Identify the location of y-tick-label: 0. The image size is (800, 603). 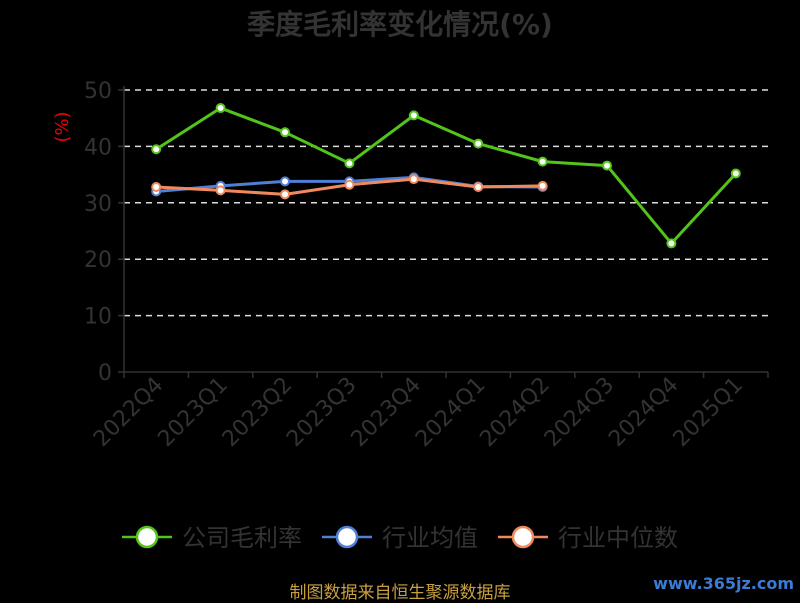
(105, 373).